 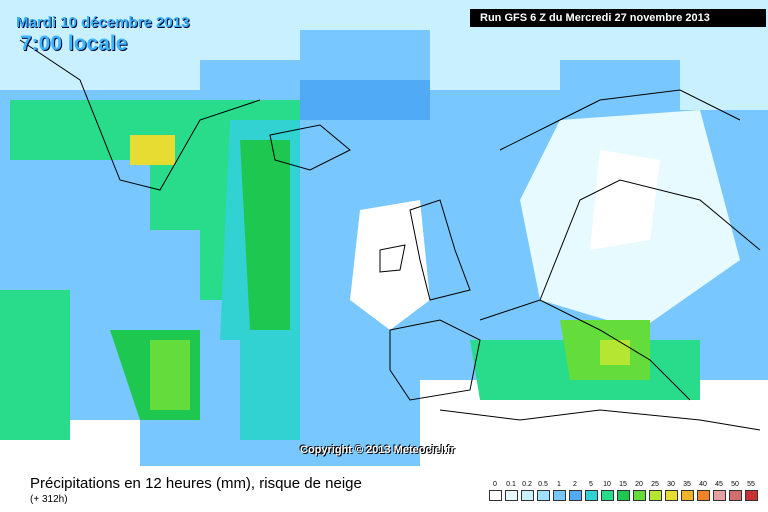 I want to click on forecast-date: Mardi 10 décembre 2013, so click(x=103, y=22).